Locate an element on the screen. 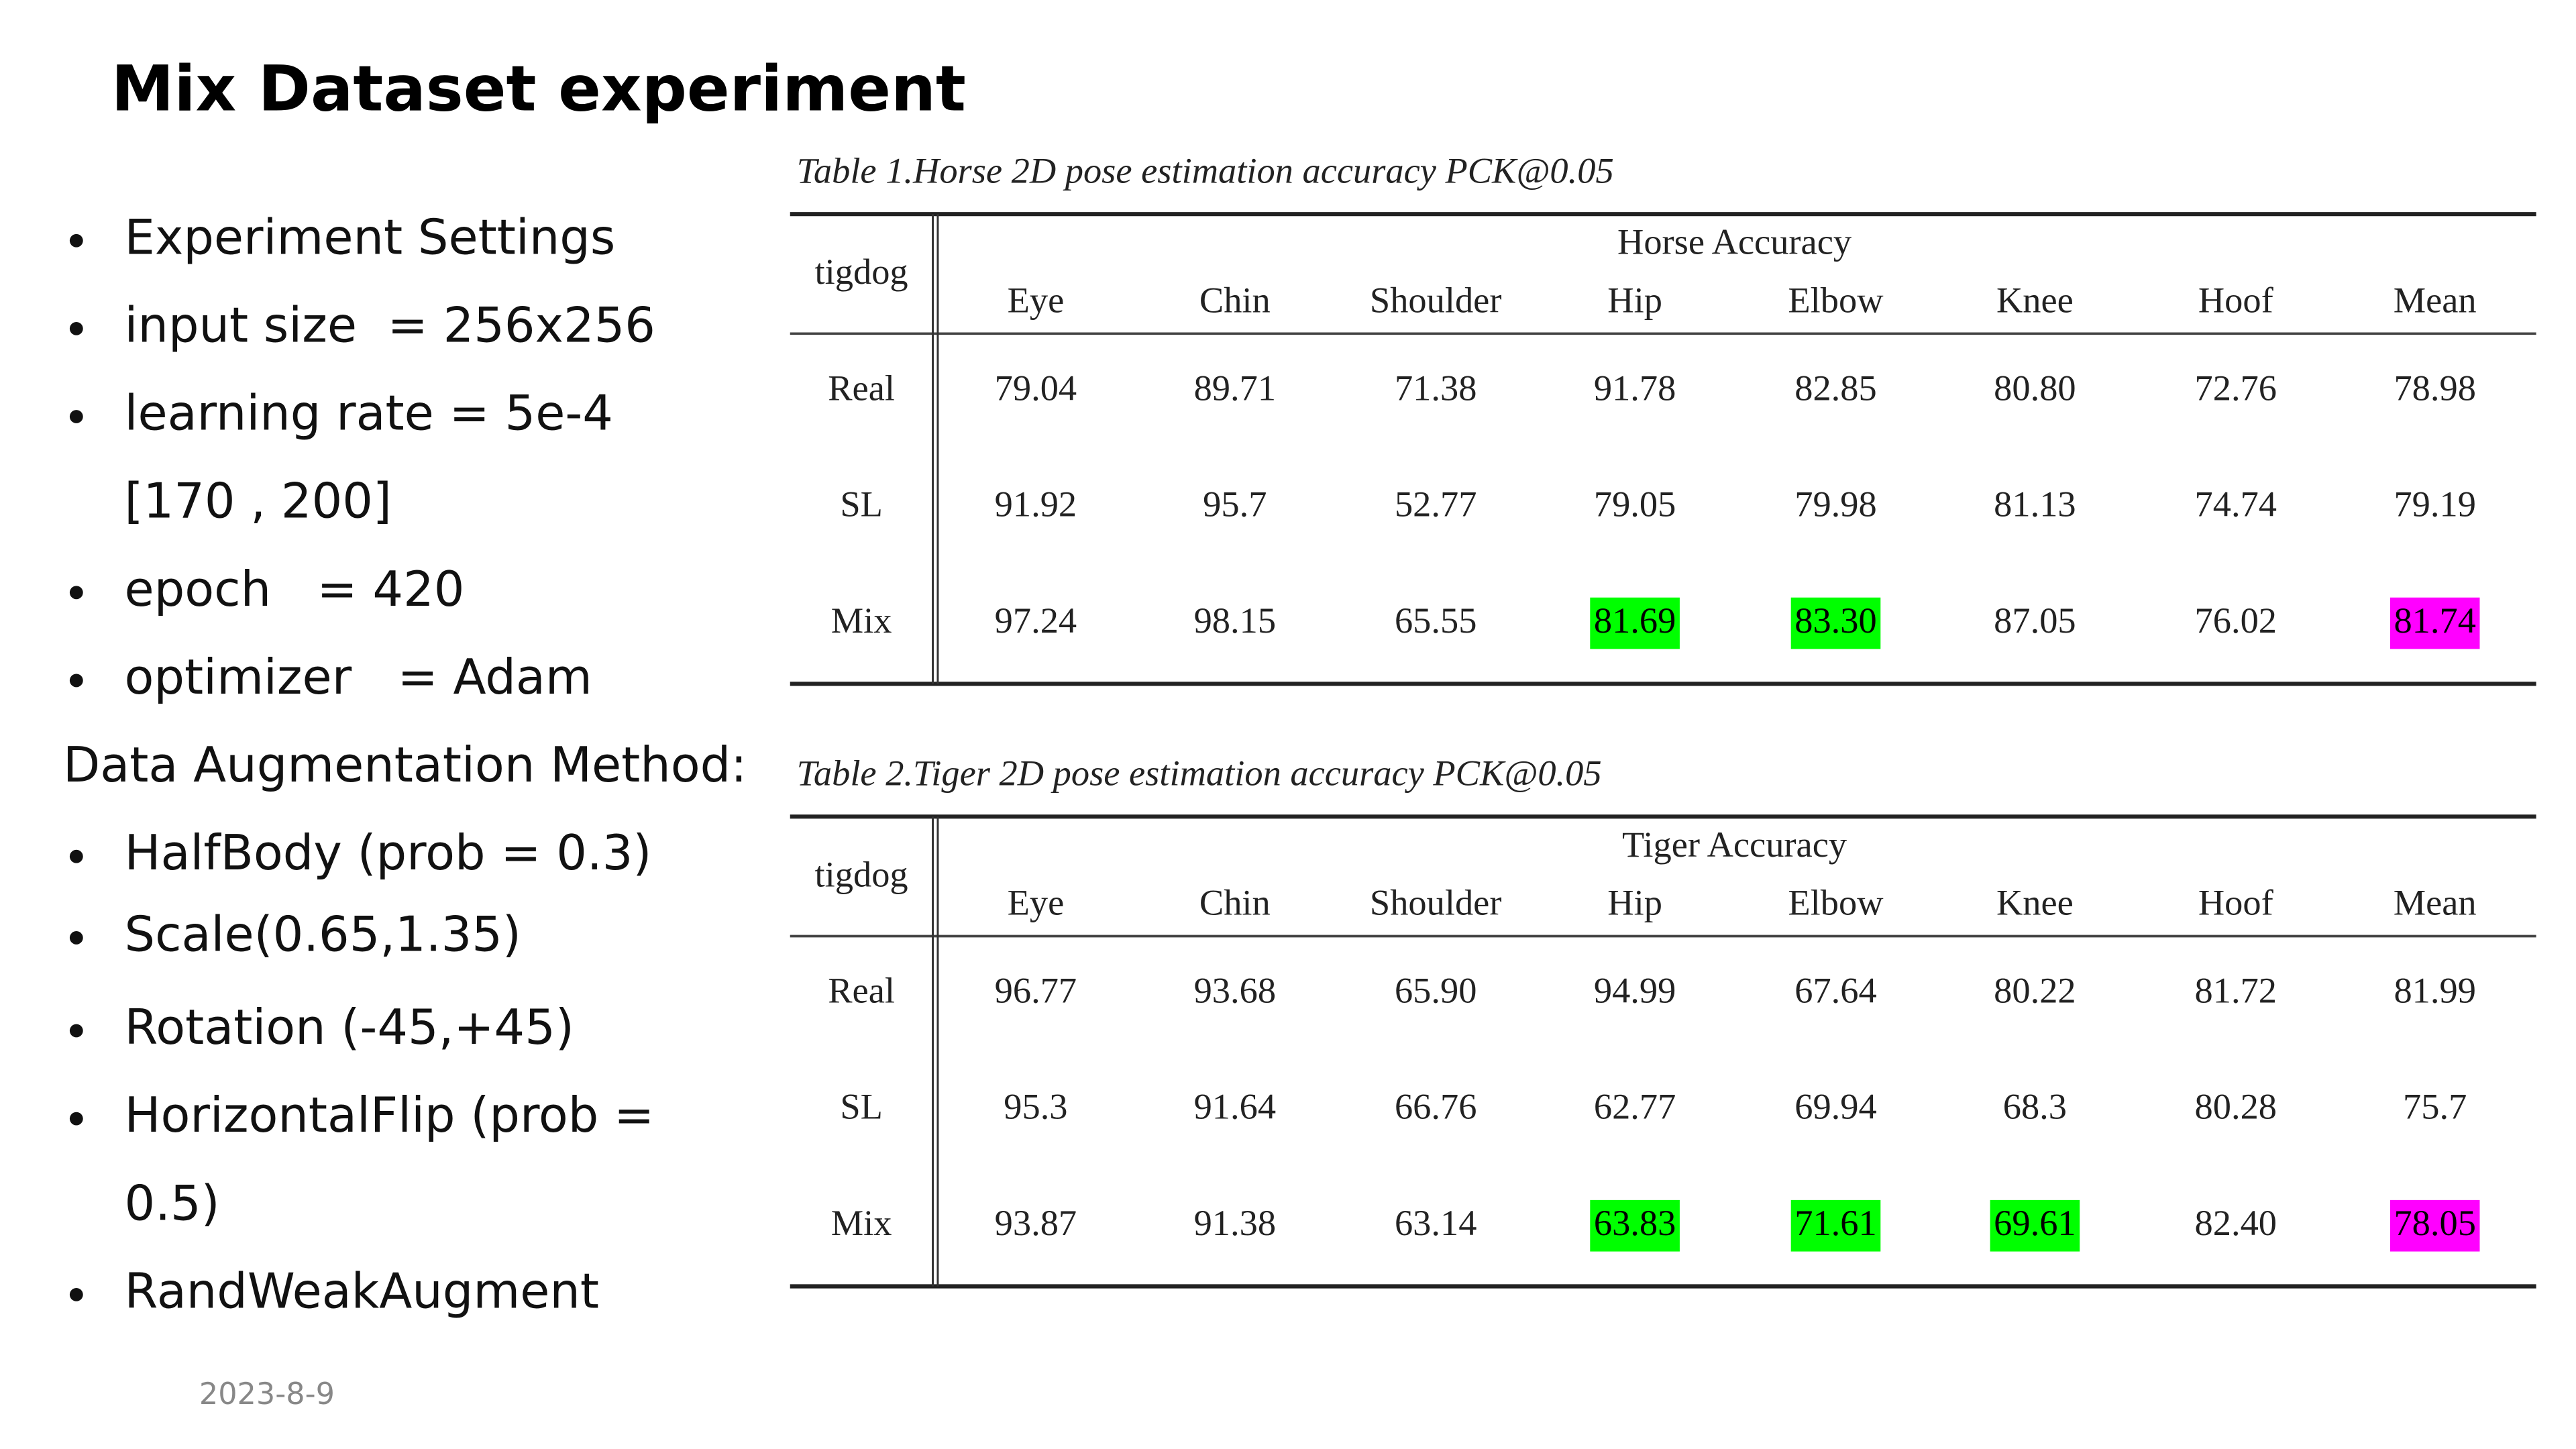  table-cell: 93.87 is located at coordinates (1036, 1222).